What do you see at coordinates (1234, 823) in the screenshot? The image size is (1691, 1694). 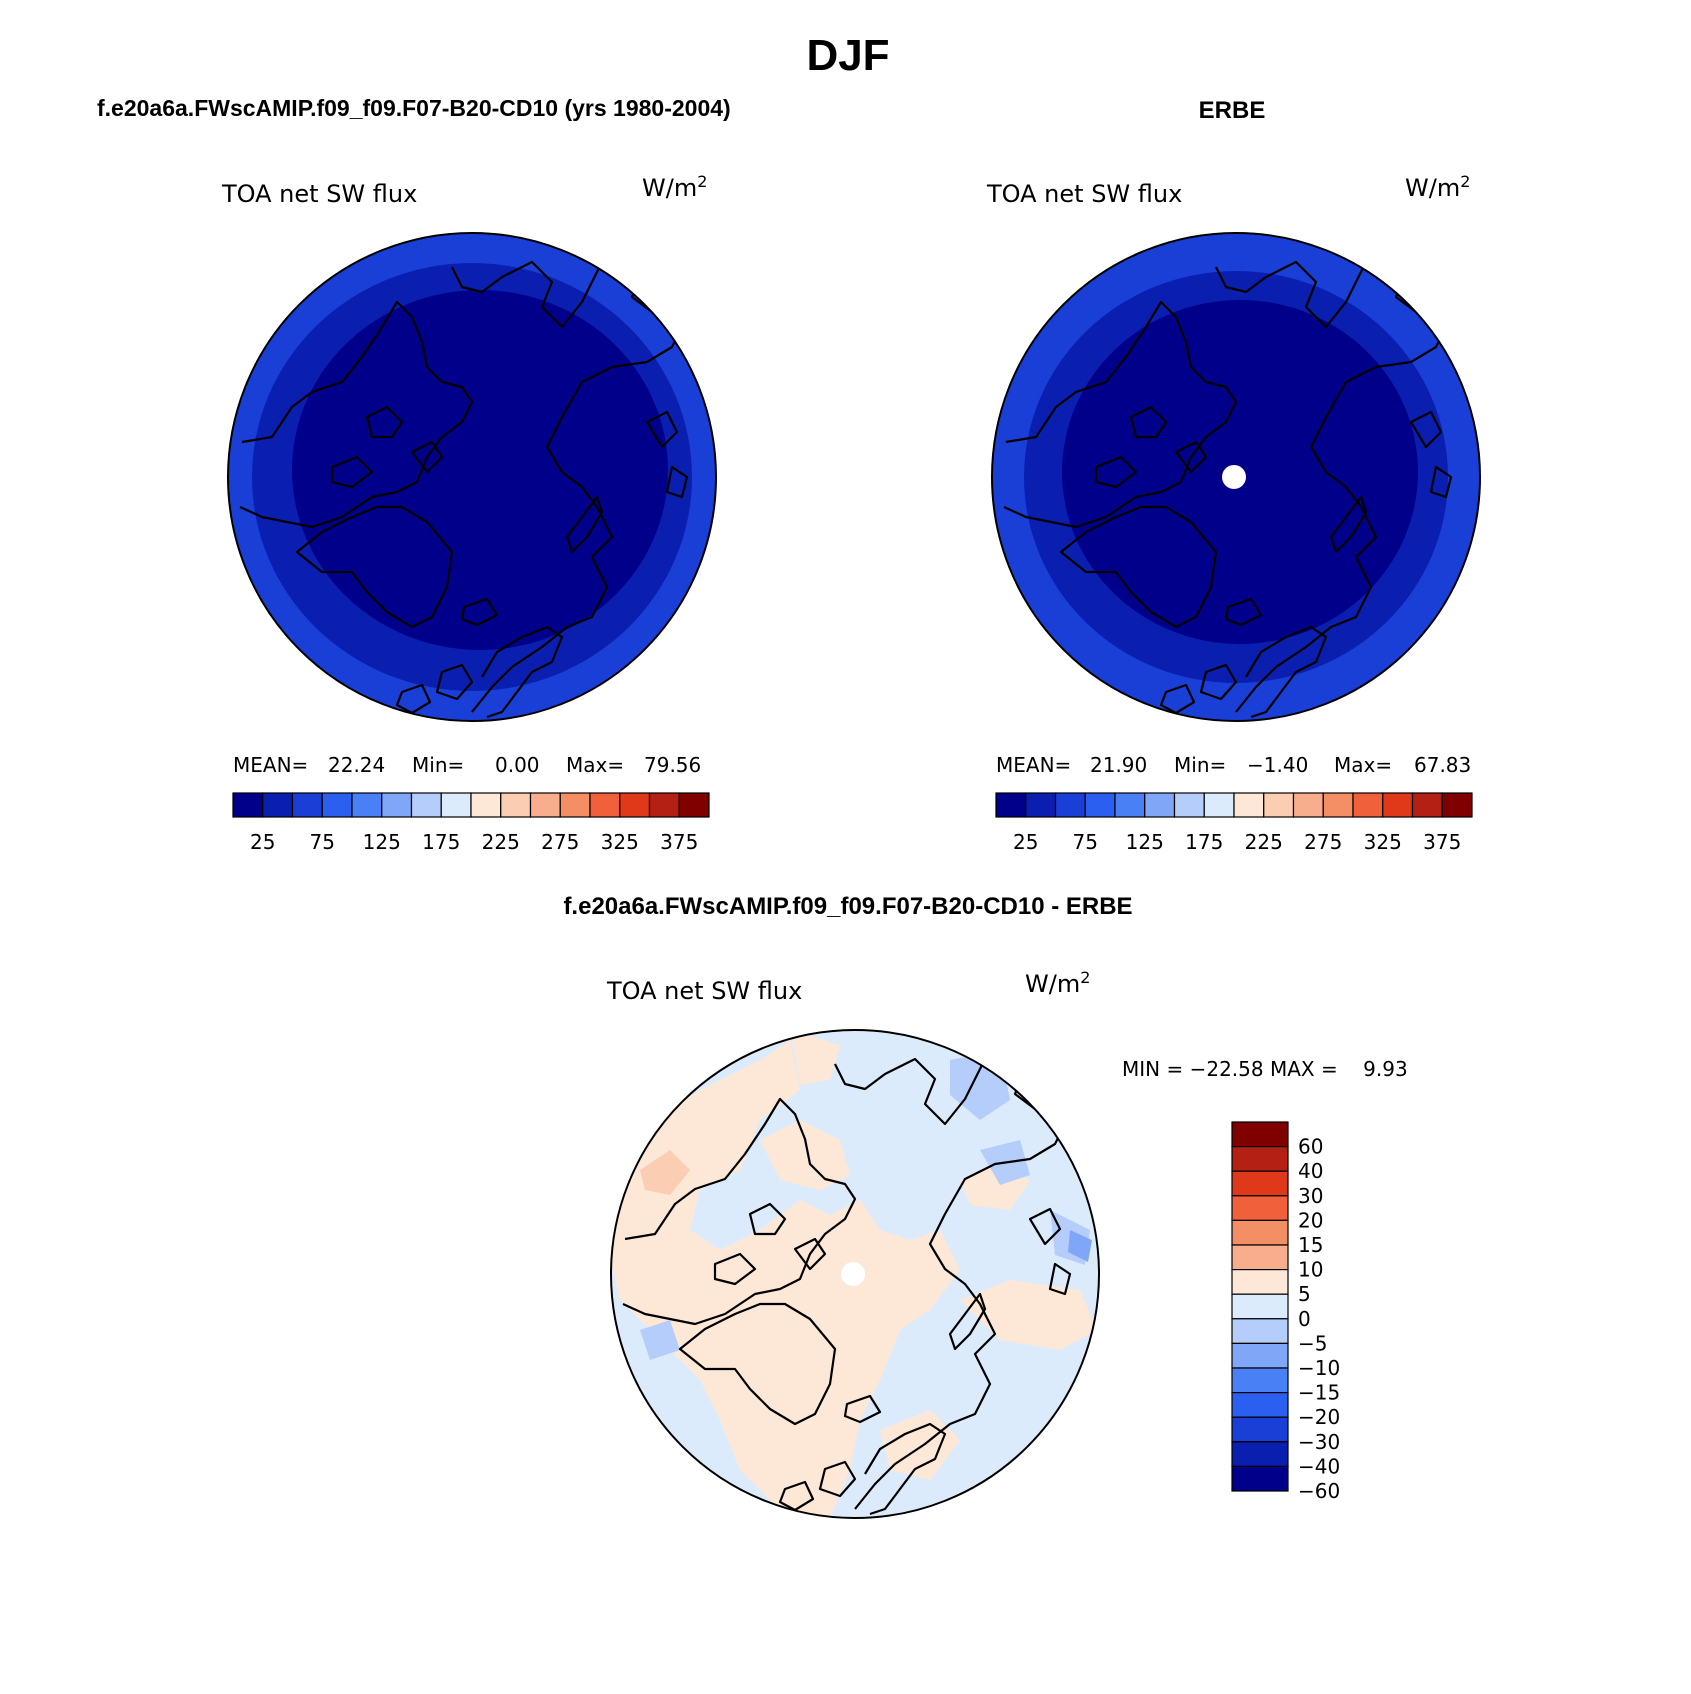 I see `panel-obs-colorbar: 25 75 125 175 225 275 325 375` at bounding box center [1234, 823].